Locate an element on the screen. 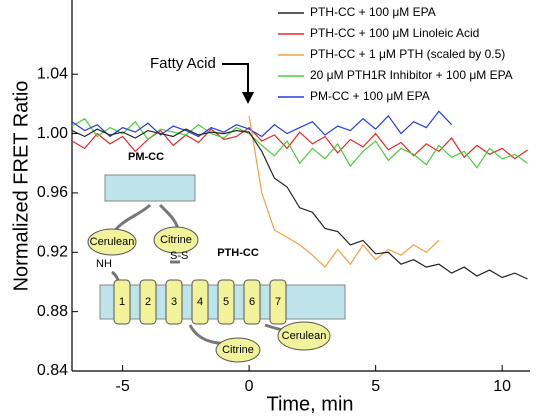 The height and width of the screenshot is (419, 545). y-tick-label: 1.00 is located at coordinates (52, 133).